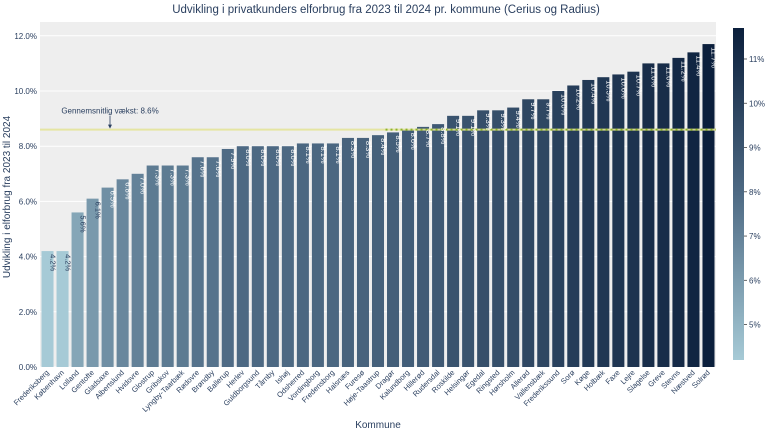 This screenshot has height=433, width=770. Describe the element at coordinates (28, 257) in the screenshot. I see `y-tick-label: 4.0%` at that location.